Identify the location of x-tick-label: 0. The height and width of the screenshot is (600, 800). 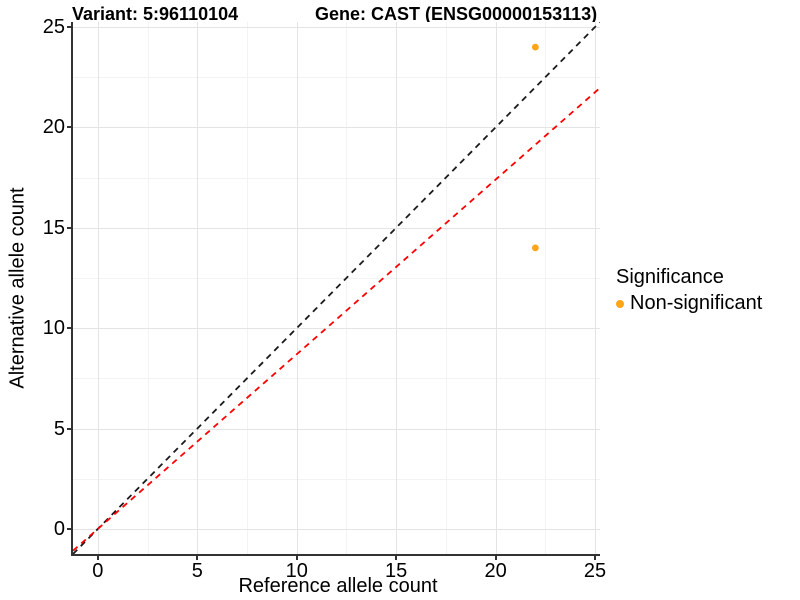
(98, 571).